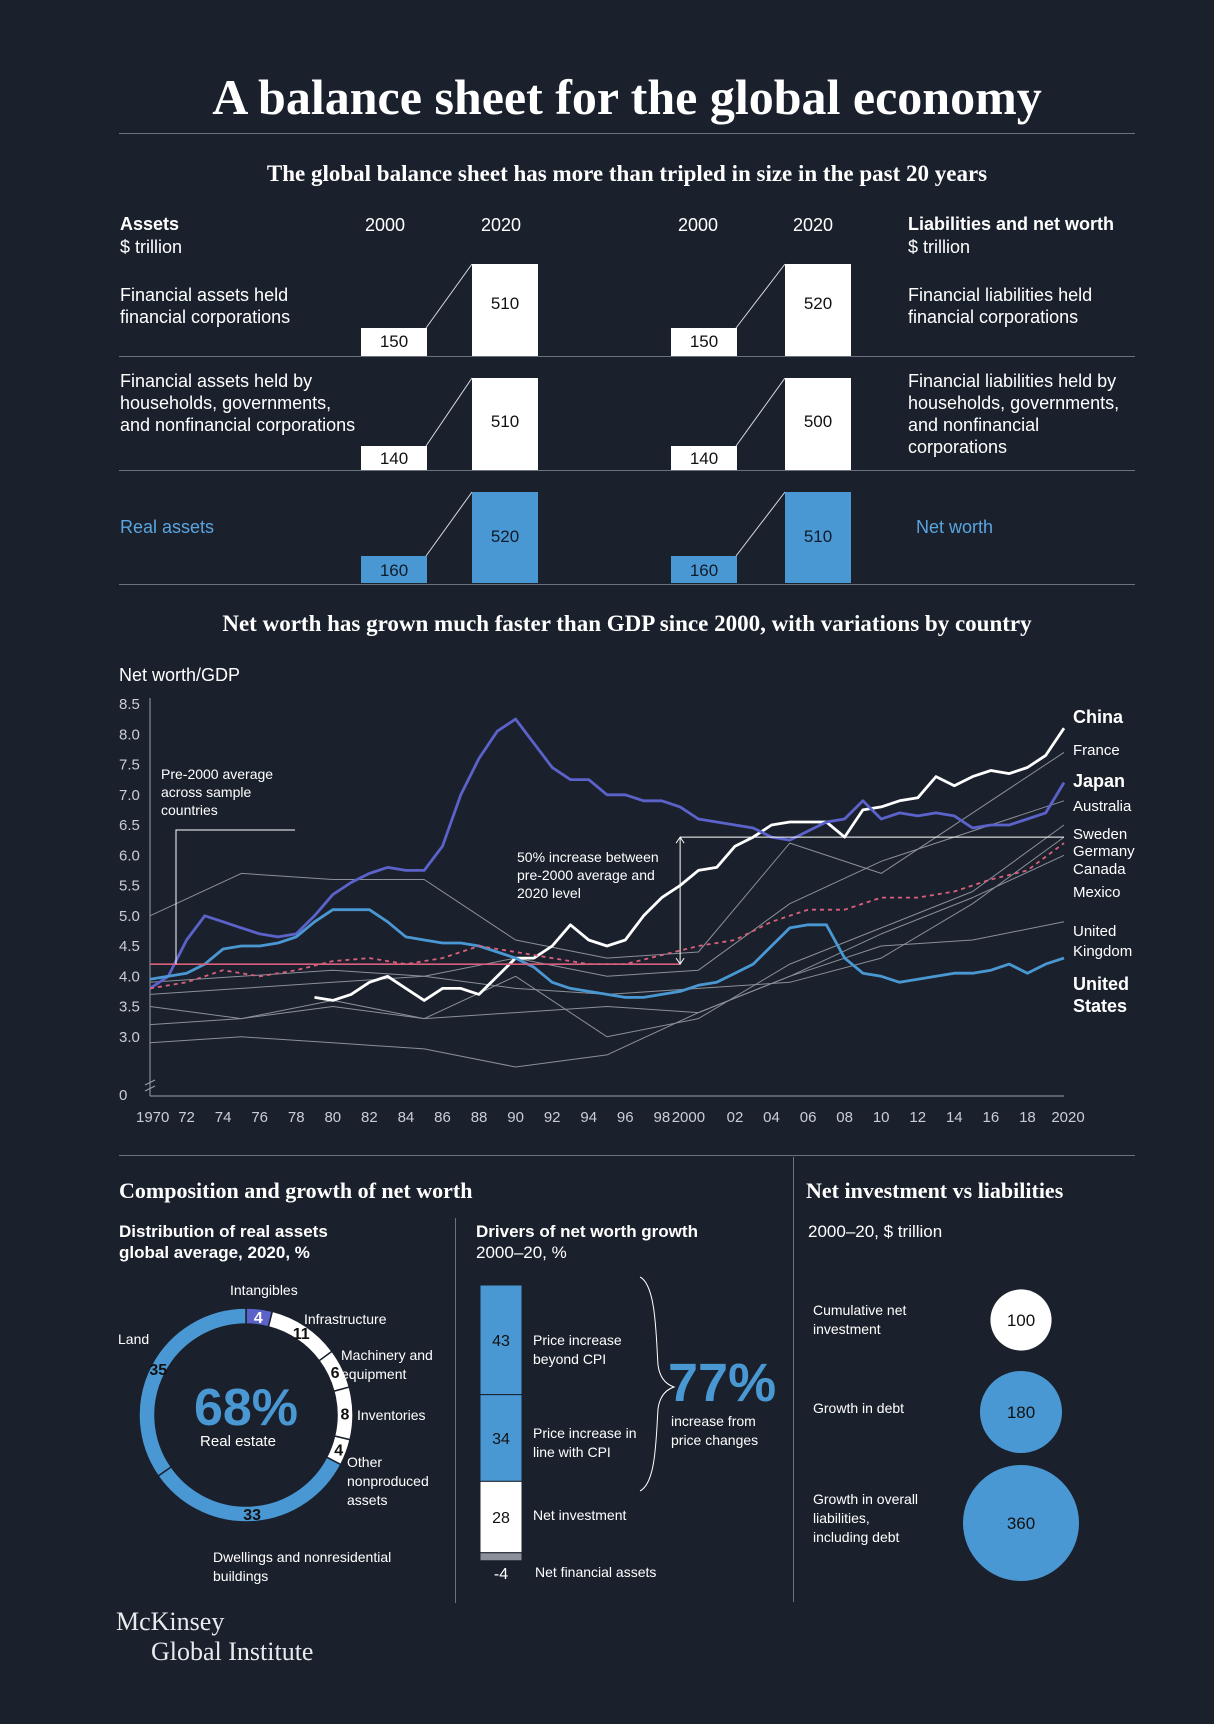 The image size is (1214, 1724). Describe the element at coordinates (577, 1349) in the screenshot. I see `driver-label-beyond-cpi: Price increase beyond CPI` at that location.